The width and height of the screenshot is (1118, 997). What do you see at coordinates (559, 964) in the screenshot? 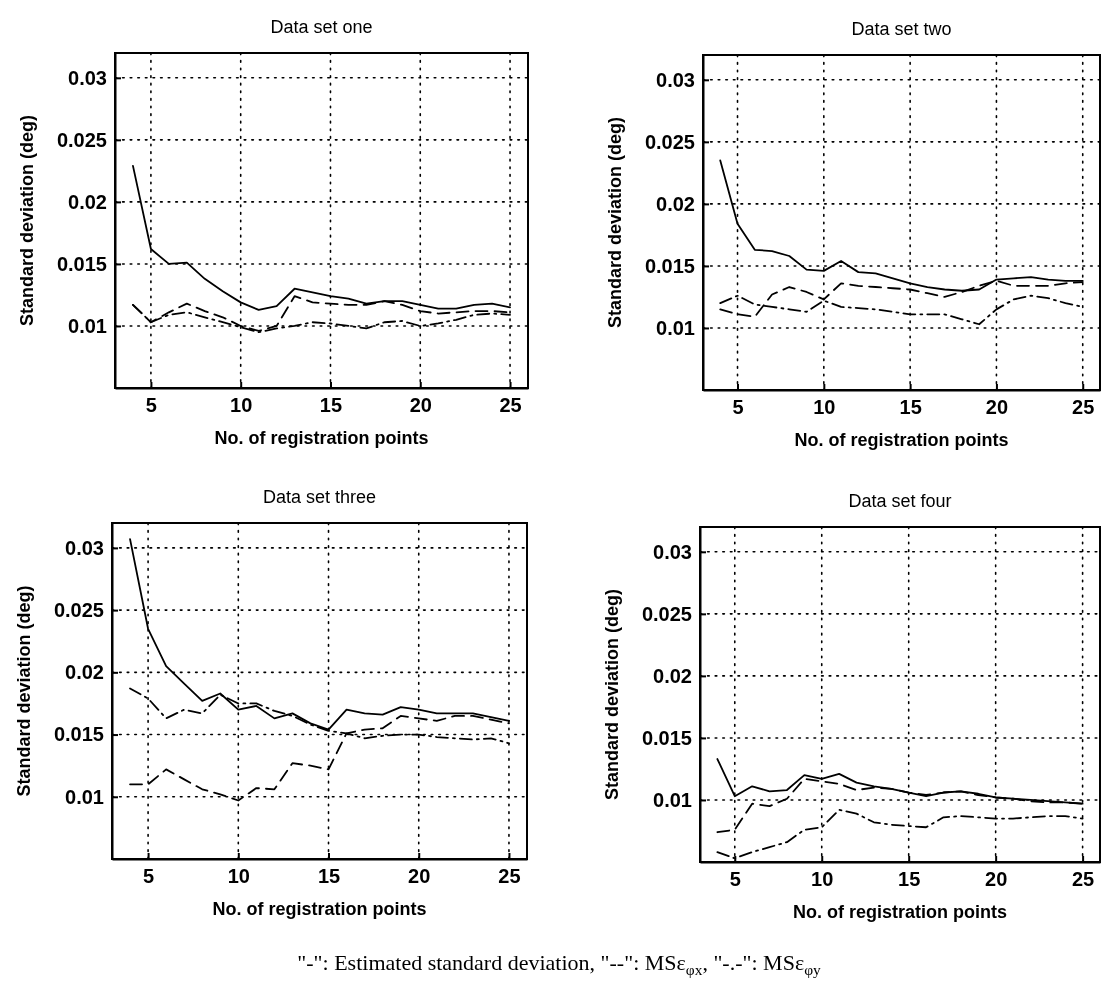
I see `text: "-": Estimated standard deviation, "--": MSε$_{φx}$, "-.-": MSε$_{φy}$` at bounding box center [559, 964].